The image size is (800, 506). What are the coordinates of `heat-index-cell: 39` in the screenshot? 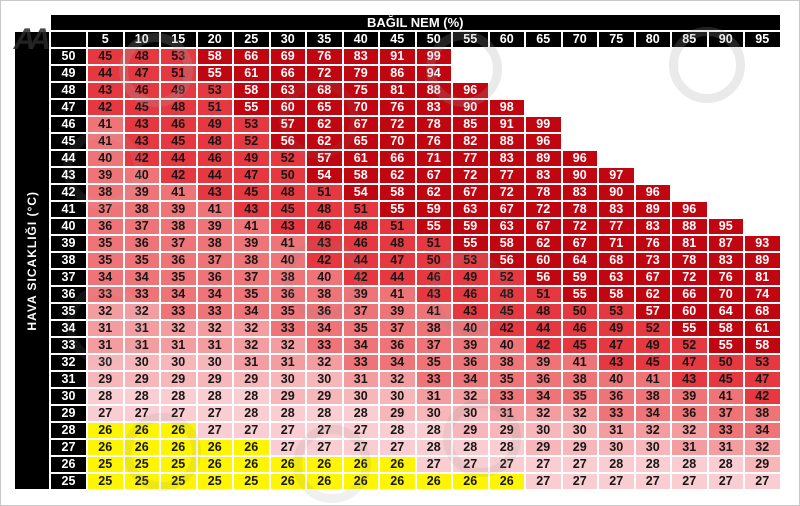 It's located at (470, 345).